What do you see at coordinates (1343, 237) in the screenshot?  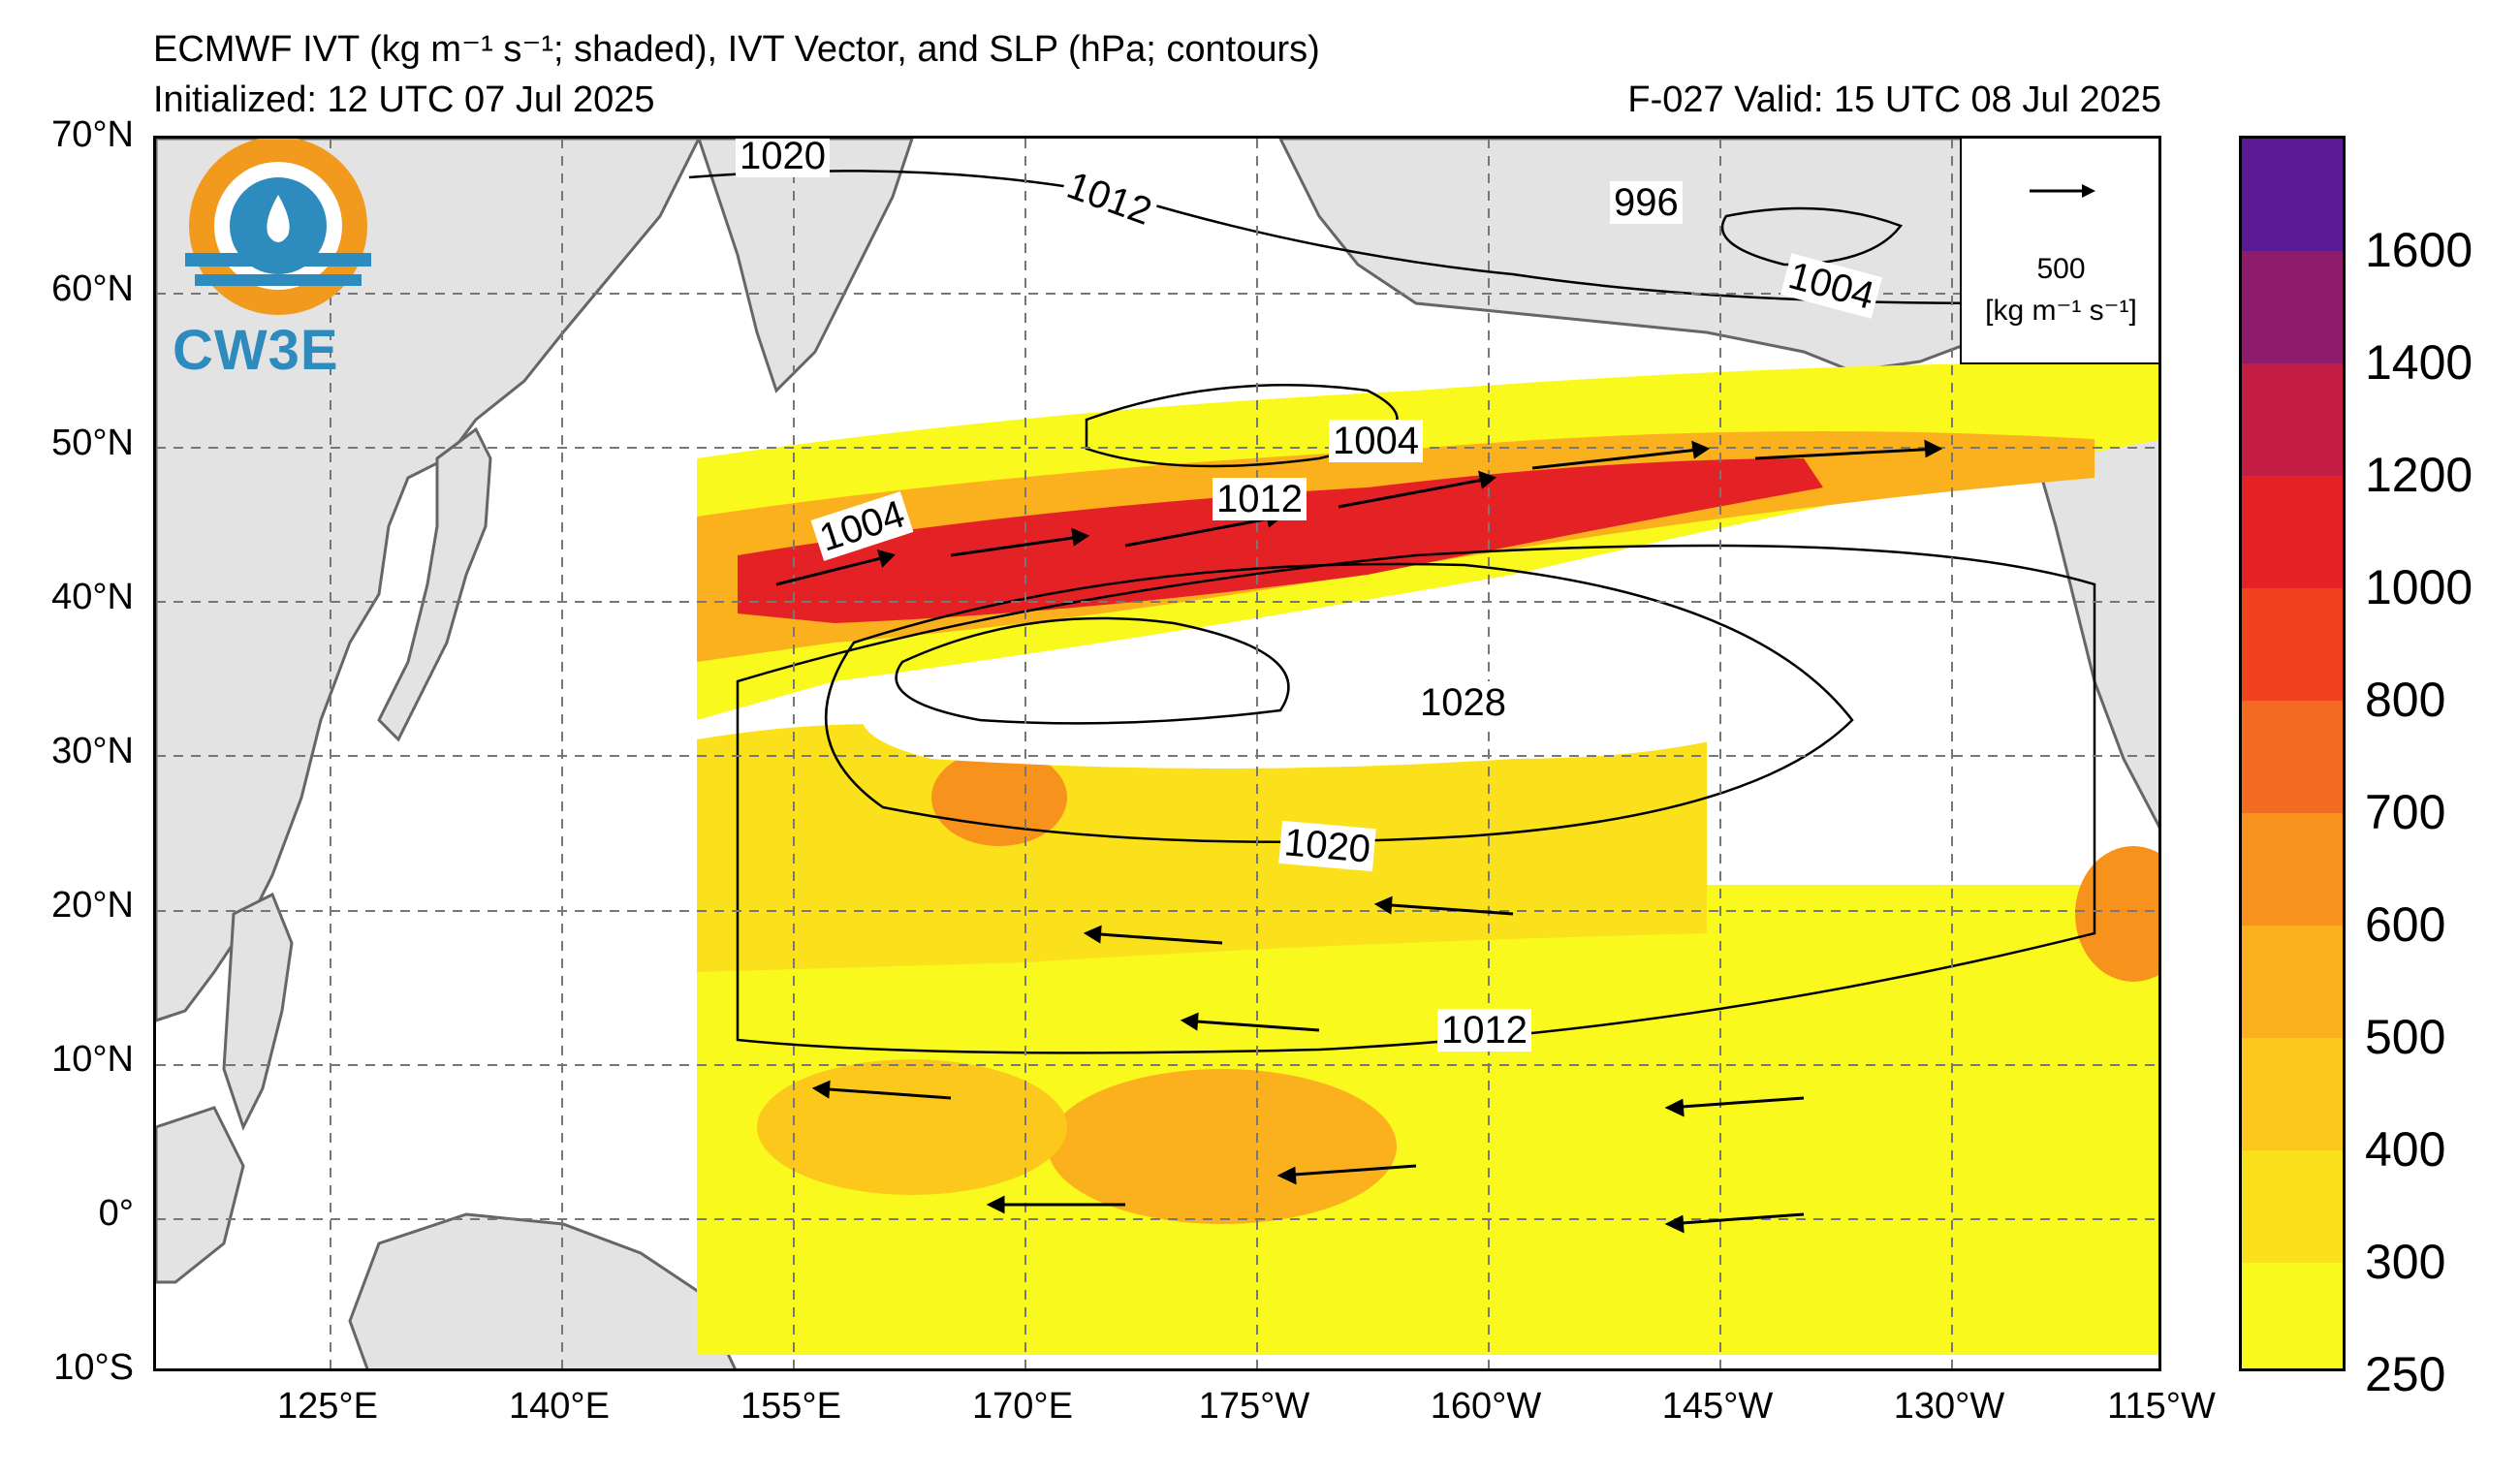 I see `slp-contour-north` at bounding box center [1343, 237].